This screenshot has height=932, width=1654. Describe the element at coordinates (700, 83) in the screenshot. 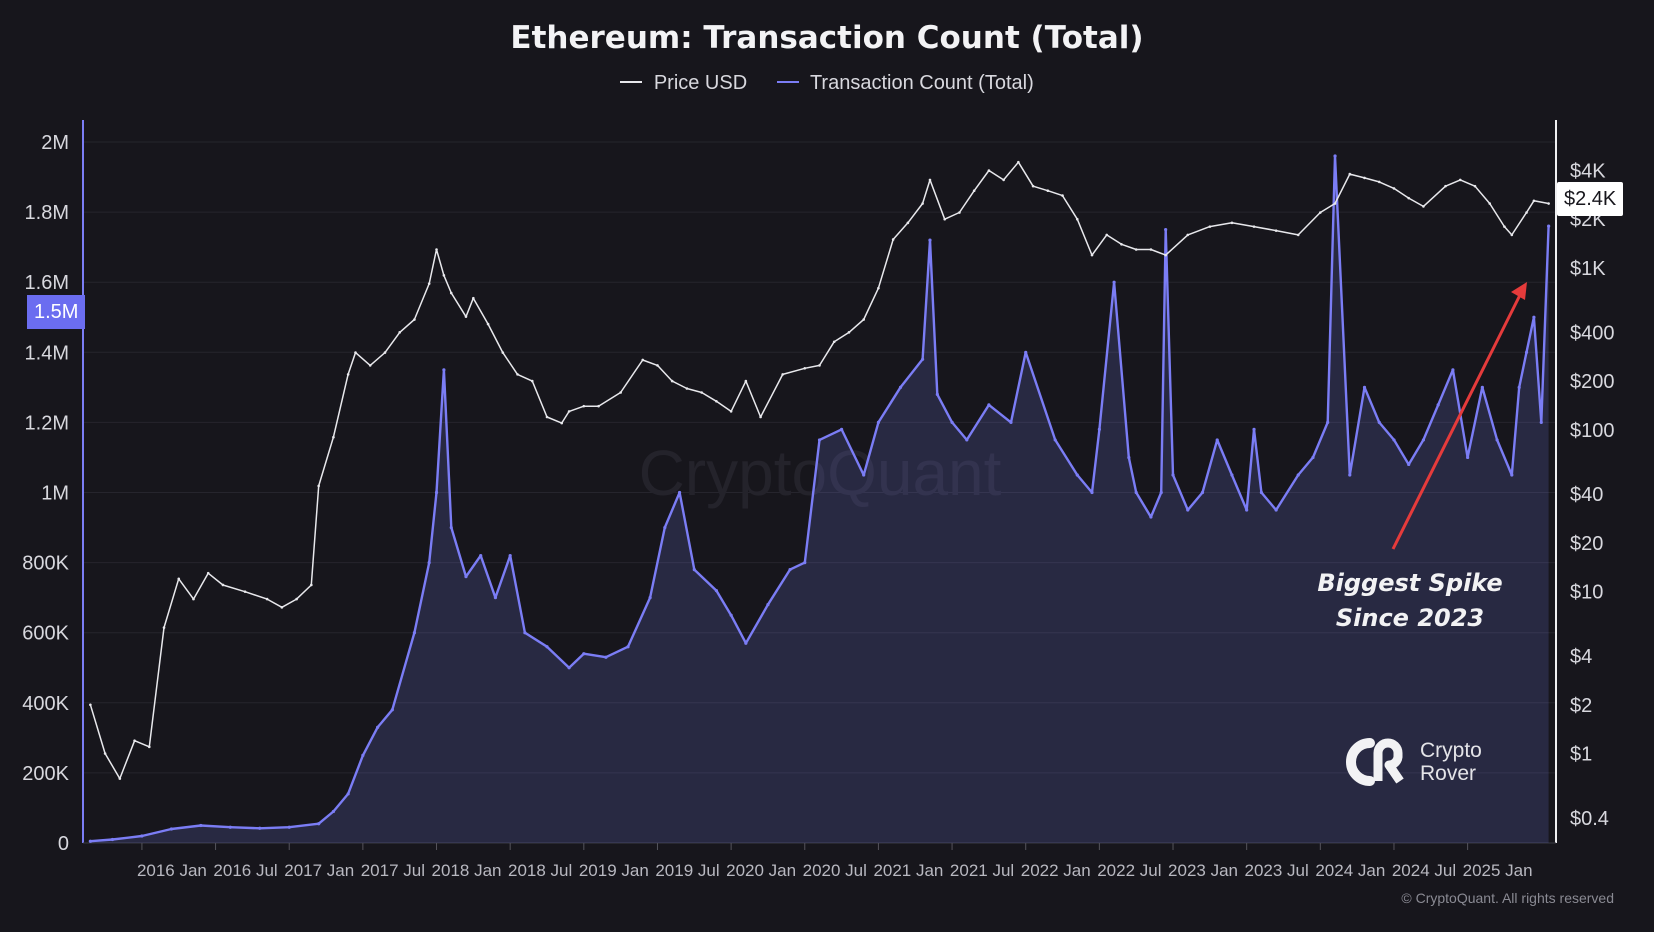

I see `legend-label-price: Price USD` at that location.